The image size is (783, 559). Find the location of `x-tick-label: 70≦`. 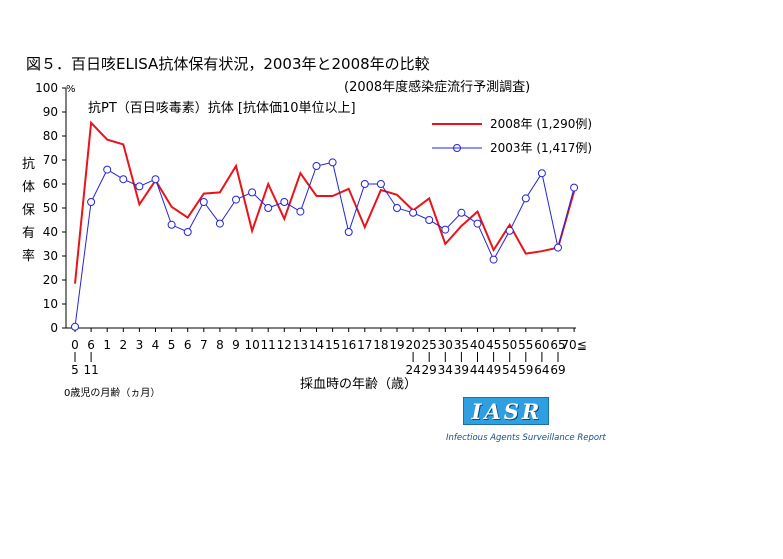

x-tick-label: 70≦ is located at coordinates (573, 345).